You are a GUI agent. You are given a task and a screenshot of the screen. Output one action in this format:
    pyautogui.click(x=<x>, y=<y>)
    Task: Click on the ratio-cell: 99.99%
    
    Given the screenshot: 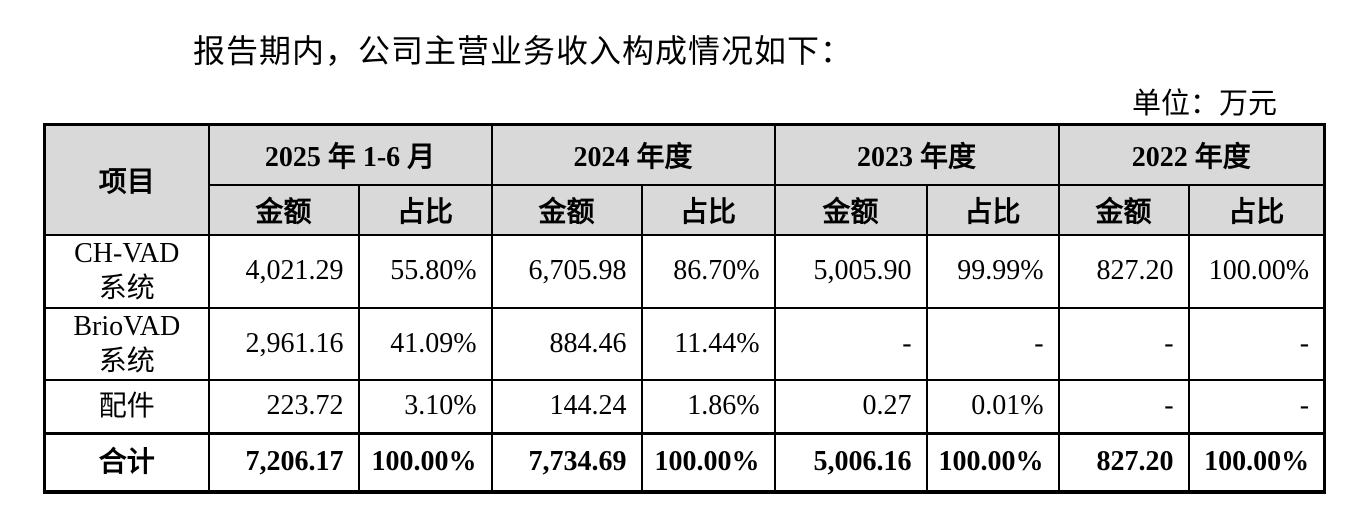 What is the action you would take?
    pyautogui.click(x=992, y=271)
    